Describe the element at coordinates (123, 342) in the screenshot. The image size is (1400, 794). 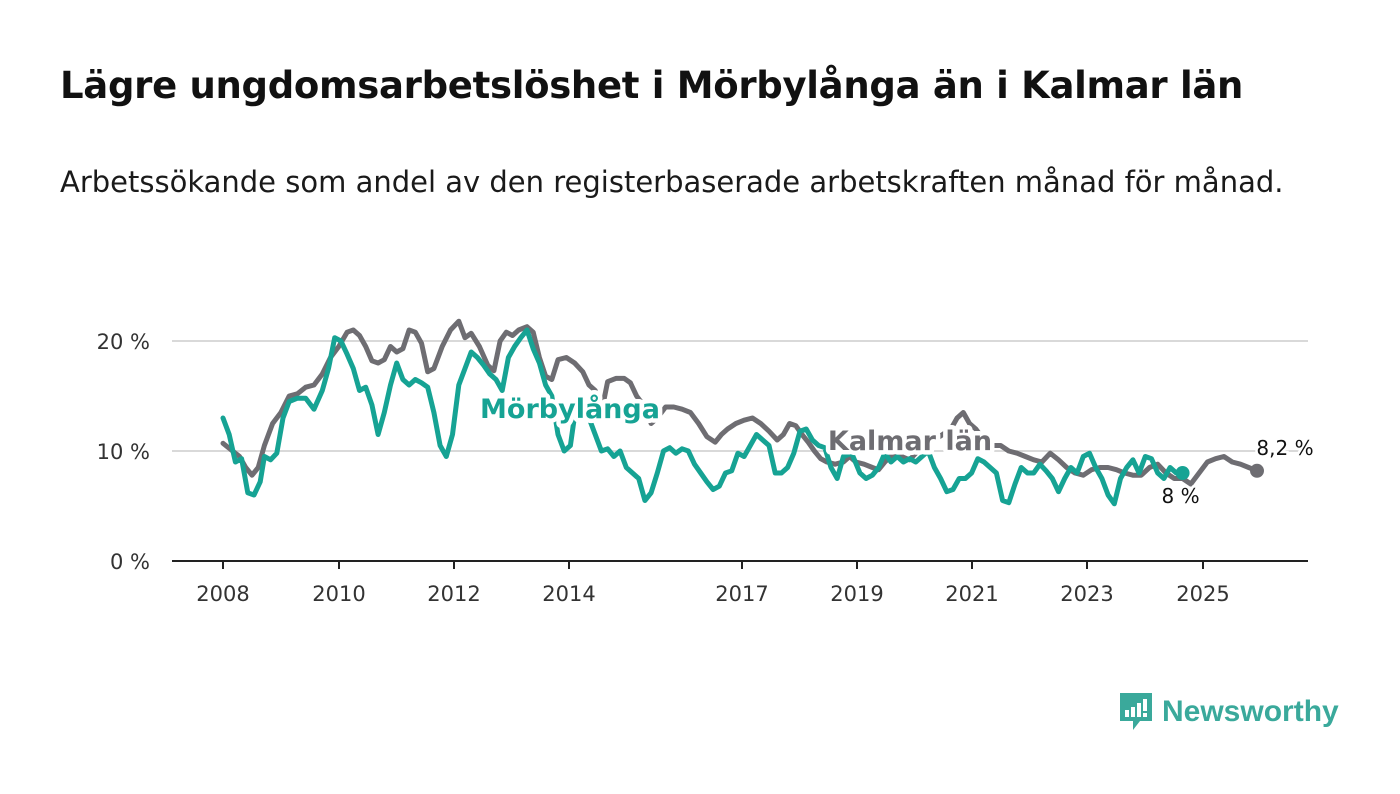
I see `y-tick-label: 20 %` at that location.